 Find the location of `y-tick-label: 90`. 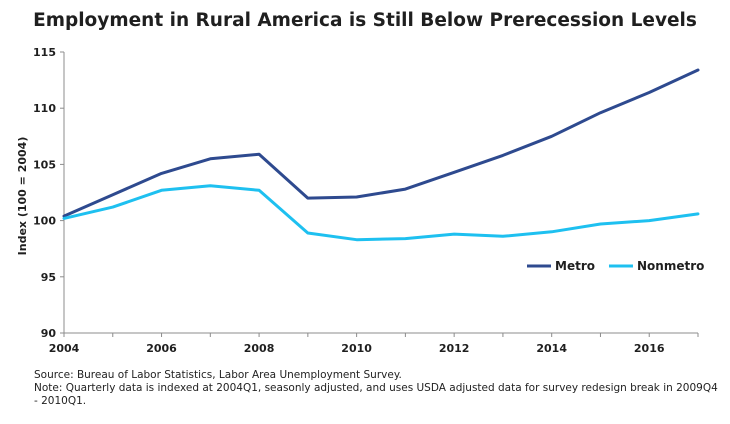

y-tick-label: 90 is located at coordinates (49, 333).